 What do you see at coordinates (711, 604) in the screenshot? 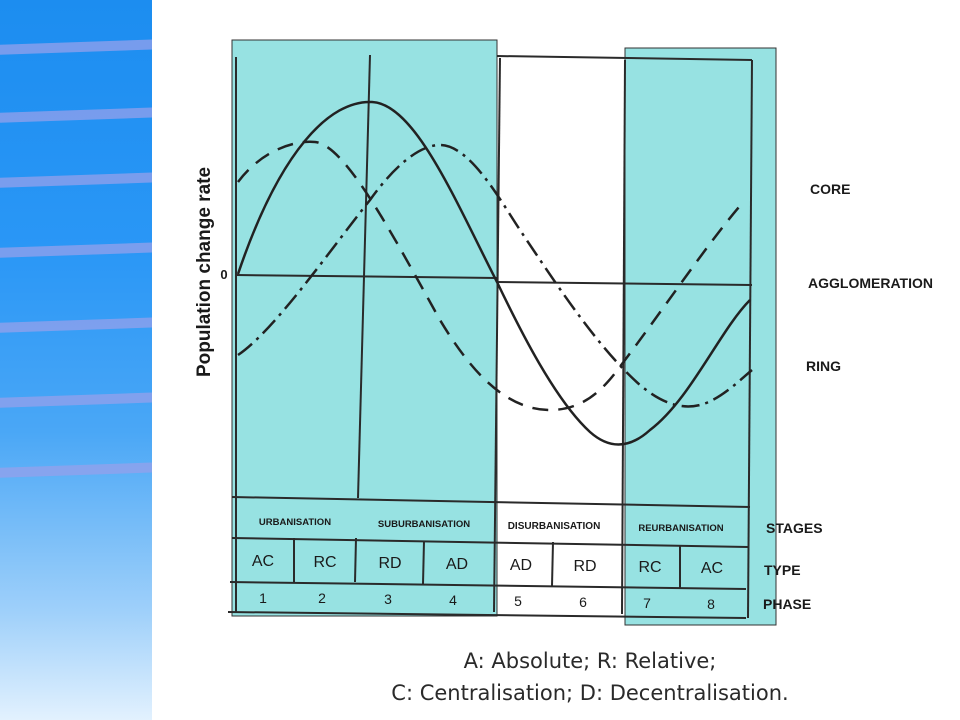
I see `phase-cell: 8` at bounding box center [711, 604].